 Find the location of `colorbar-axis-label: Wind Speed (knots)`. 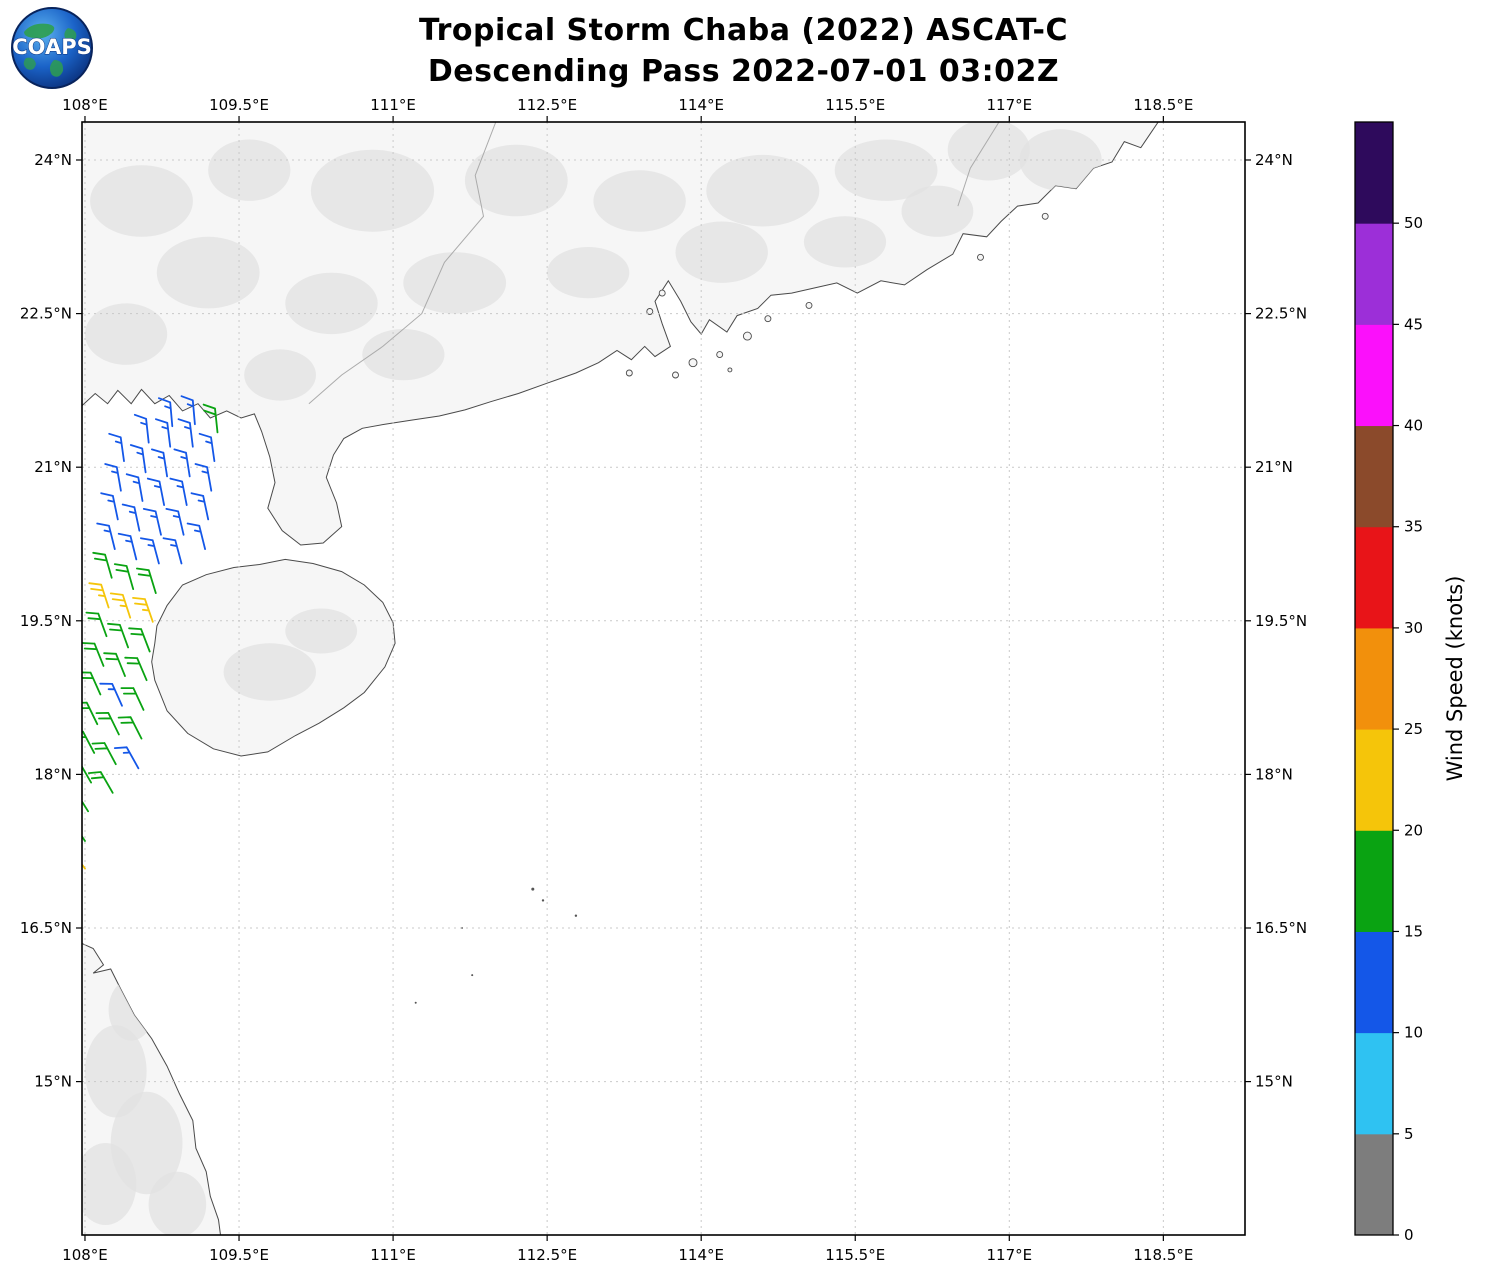

colorbar-axis-label: Wind Speed (knots) is located at coordinates (1455, 679).